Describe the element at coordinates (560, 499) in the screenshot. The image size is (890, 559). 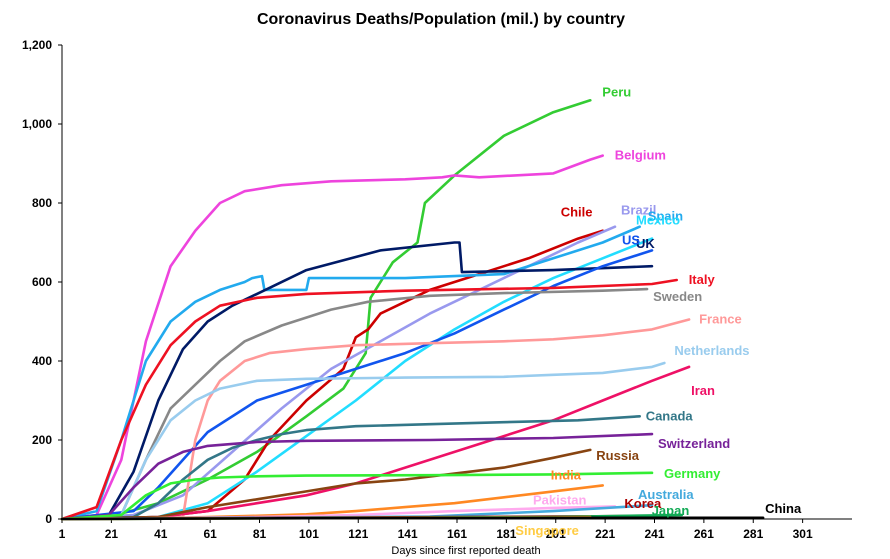
I see `series-label-pakistan: Pakistan` at that location.